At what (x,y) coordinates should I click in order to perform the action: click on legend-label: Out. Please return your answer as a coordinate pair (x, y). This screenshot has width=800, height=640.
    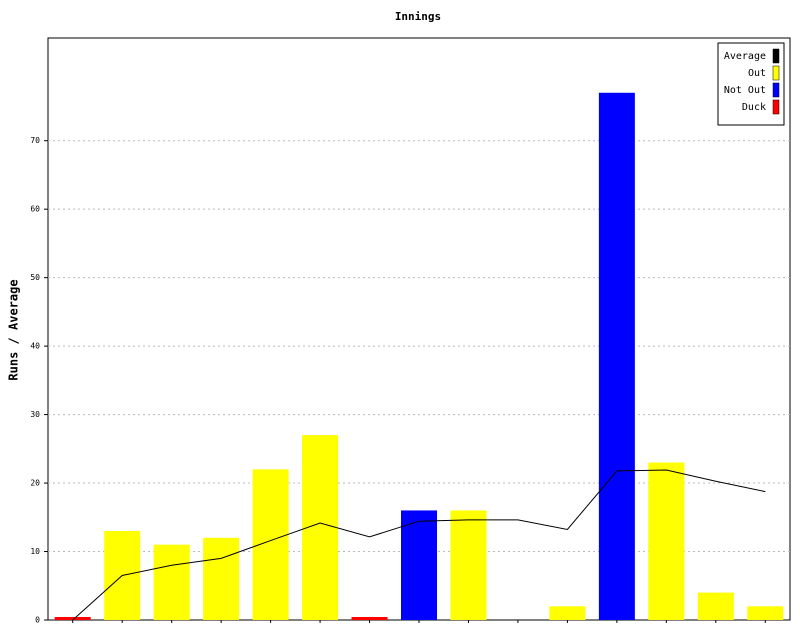
    Looking at the image, I should click on (757, 73).